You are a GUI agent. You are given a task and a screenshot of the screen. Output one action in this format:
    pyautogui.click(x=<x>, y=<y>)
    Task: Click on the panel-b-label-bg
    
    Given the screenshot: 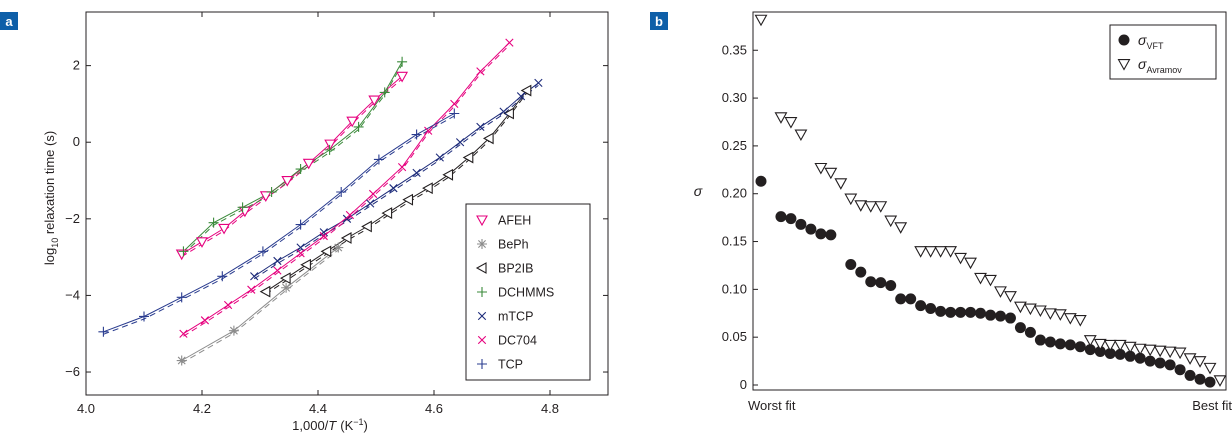 What is the action you would take?
    pyautogui.click(x=659, y=21)
    